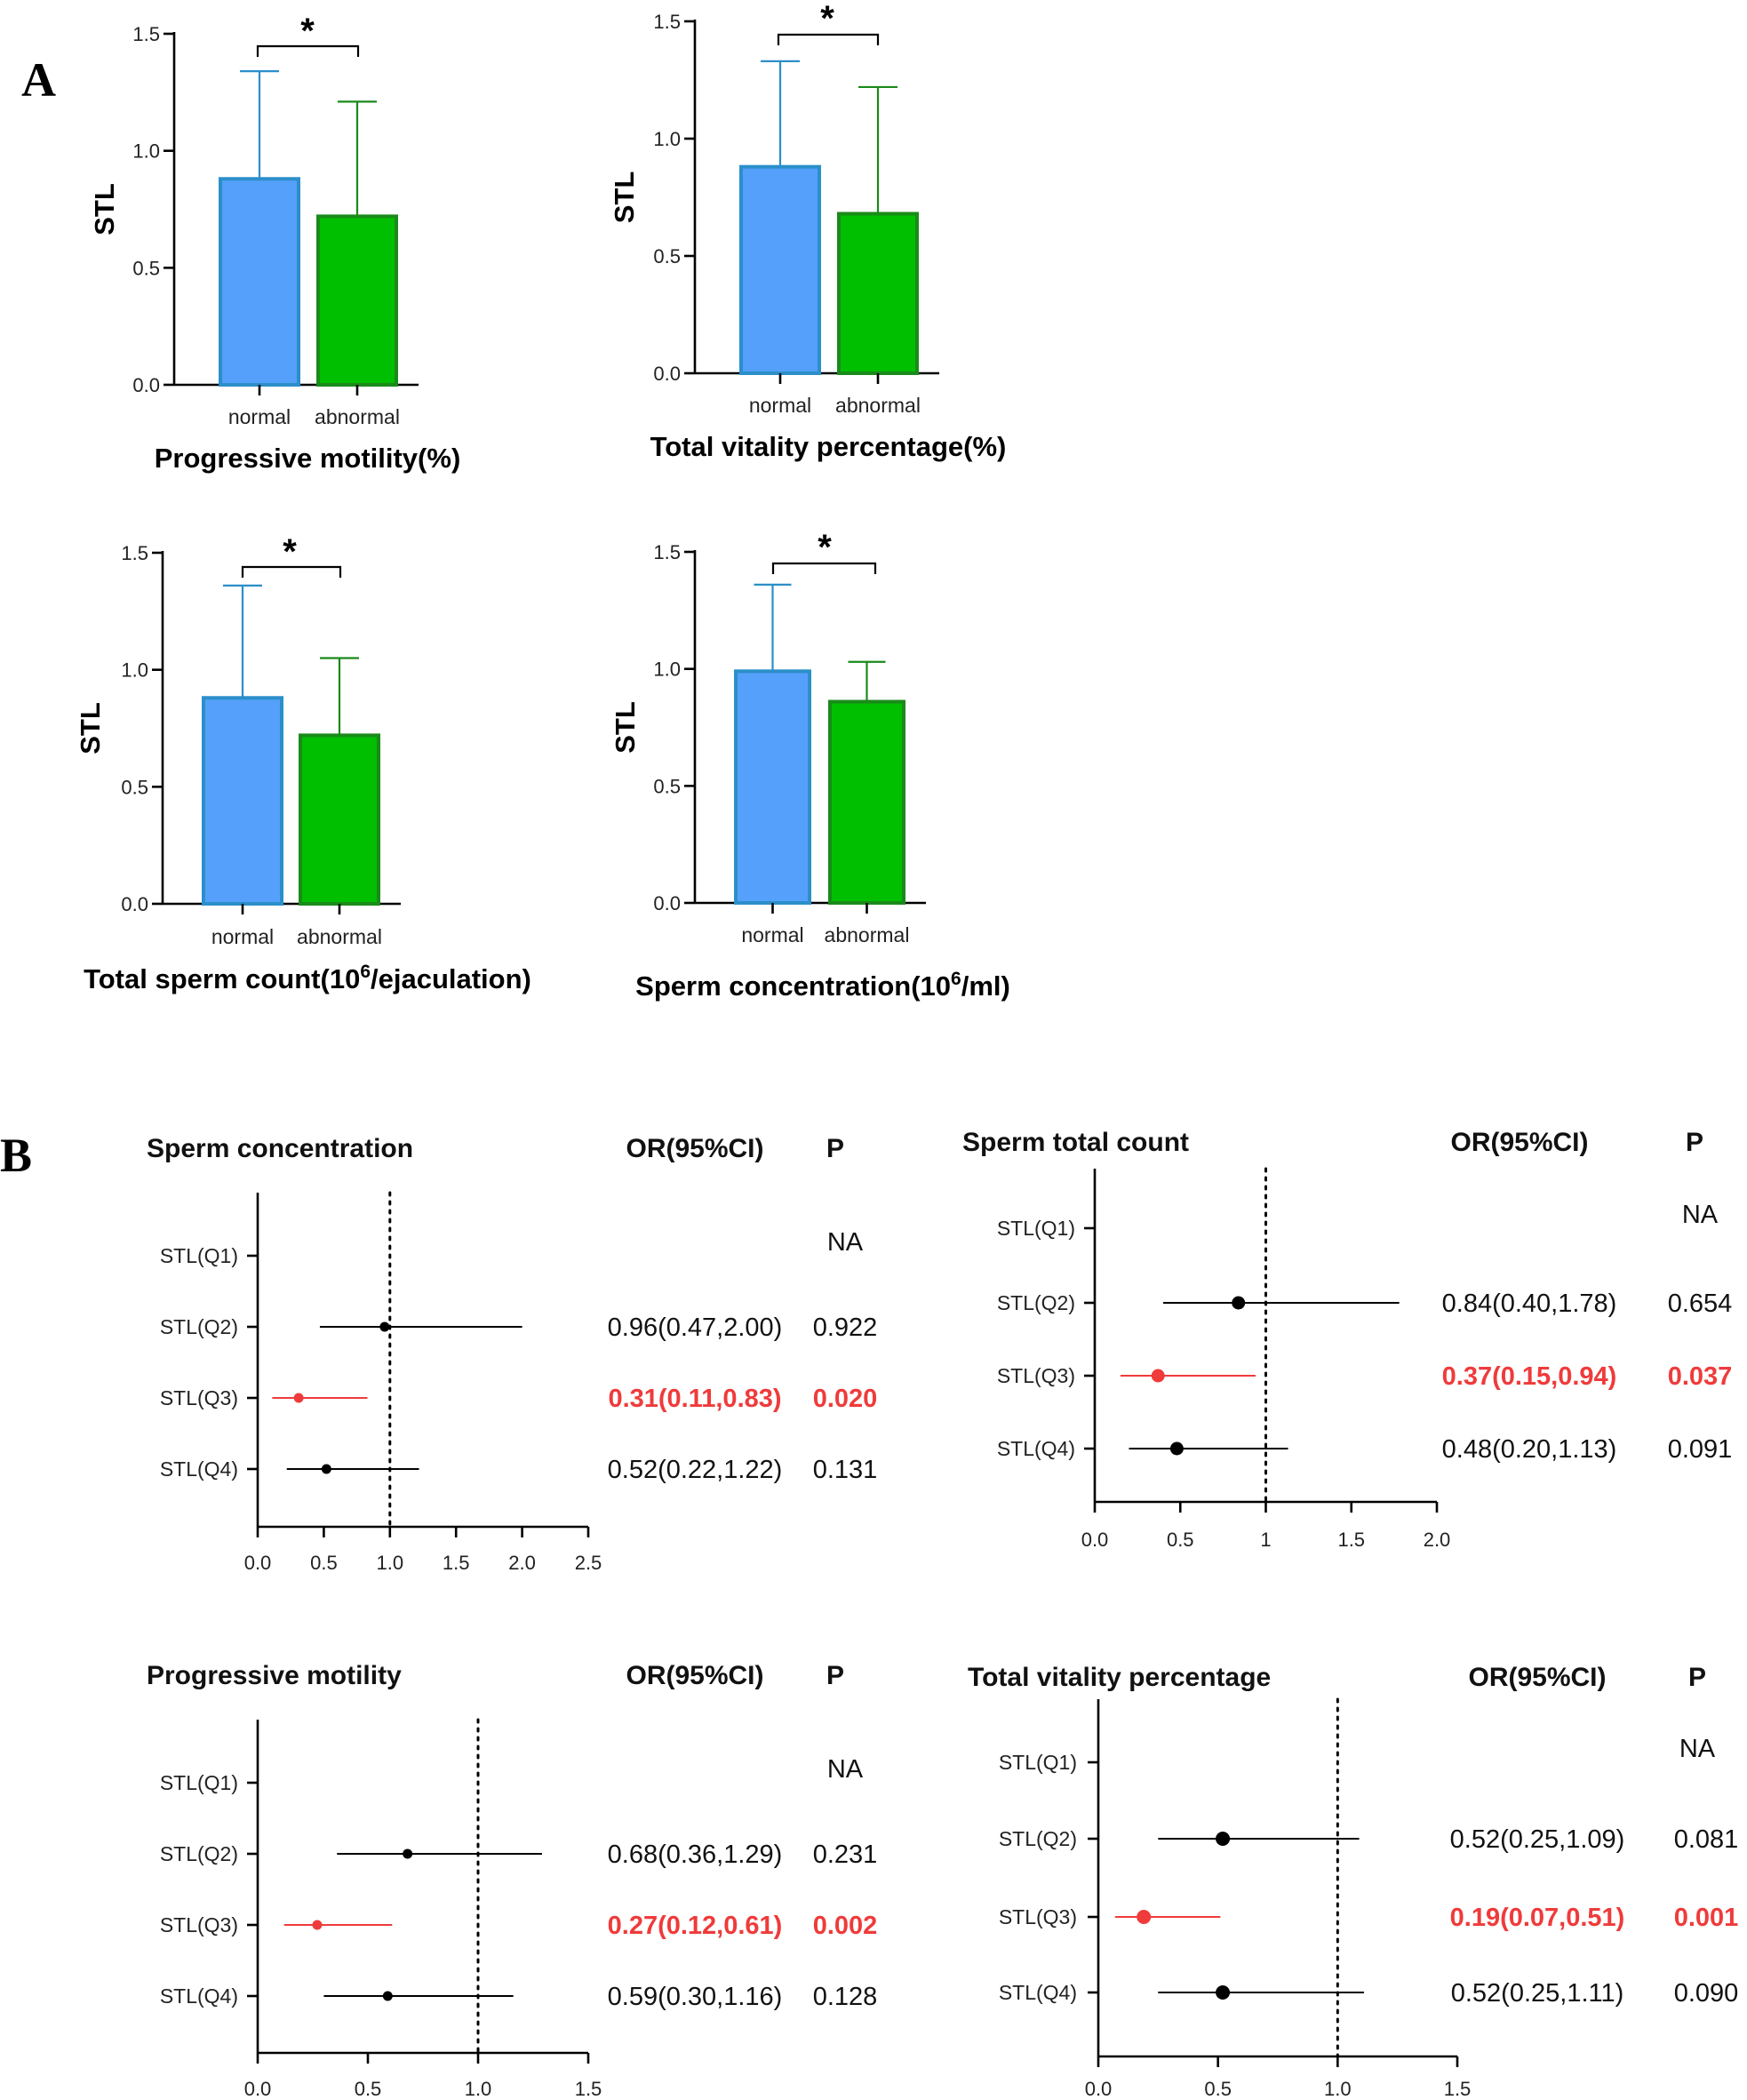 The width and height of the screenshot is (1747, 2100). Describe the element at coordinates (588, 1563) in the screenshot. I see `x-tick-label: 2.5` at that location.